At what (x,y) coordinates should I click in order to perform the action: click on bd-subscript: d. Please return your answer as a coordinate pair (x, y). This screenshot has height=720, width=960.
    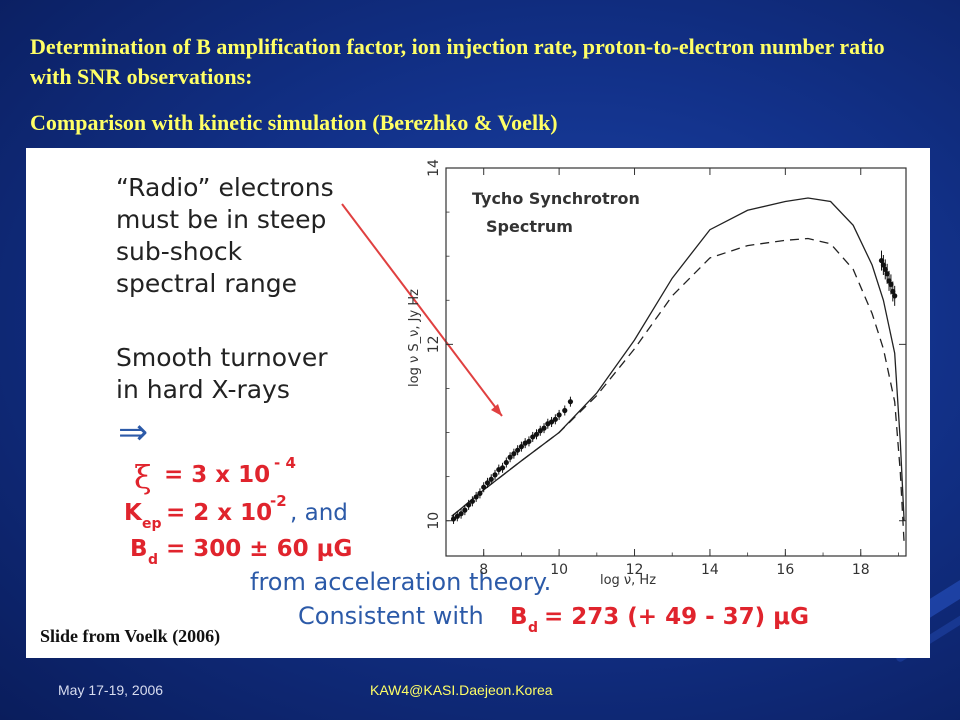
    Looking at the image, I should click on (153, 560).